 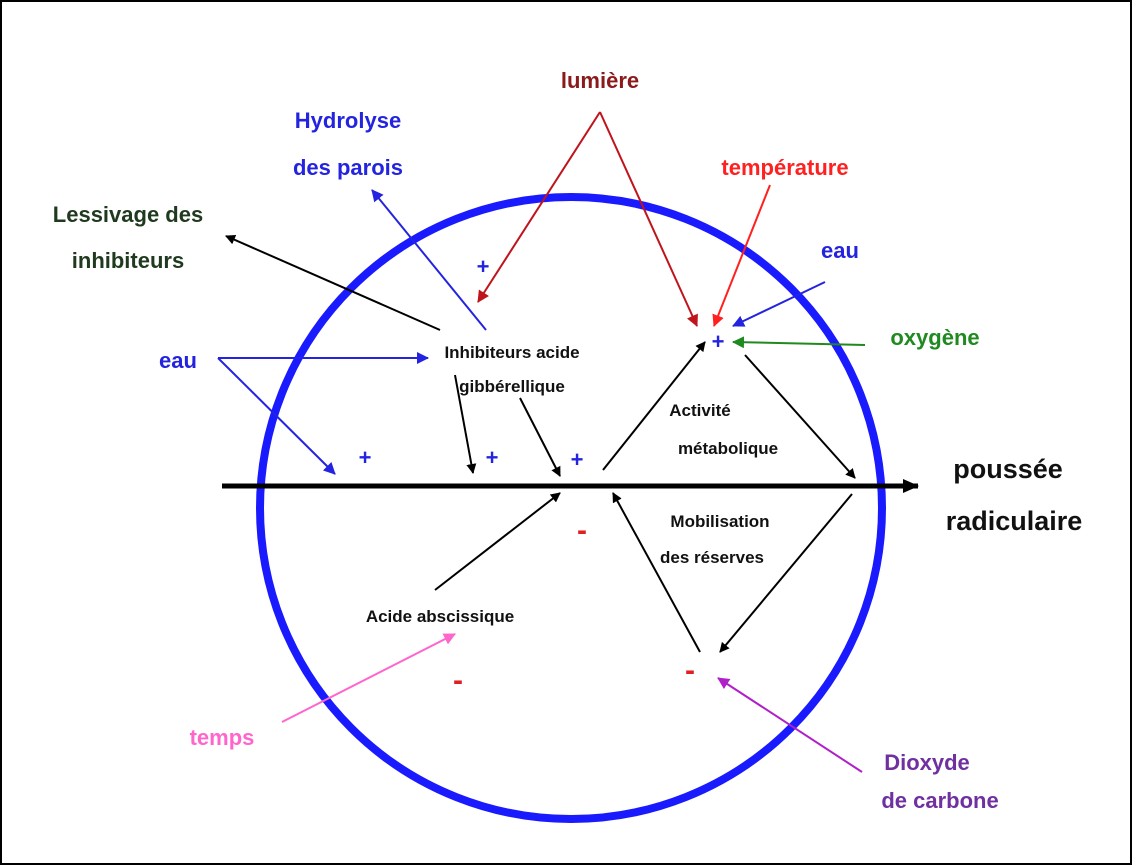 What do you see at coordinates (512, 386) in the screenshot?
I see `label: gibbérellique` at bounding box center [512, 386].